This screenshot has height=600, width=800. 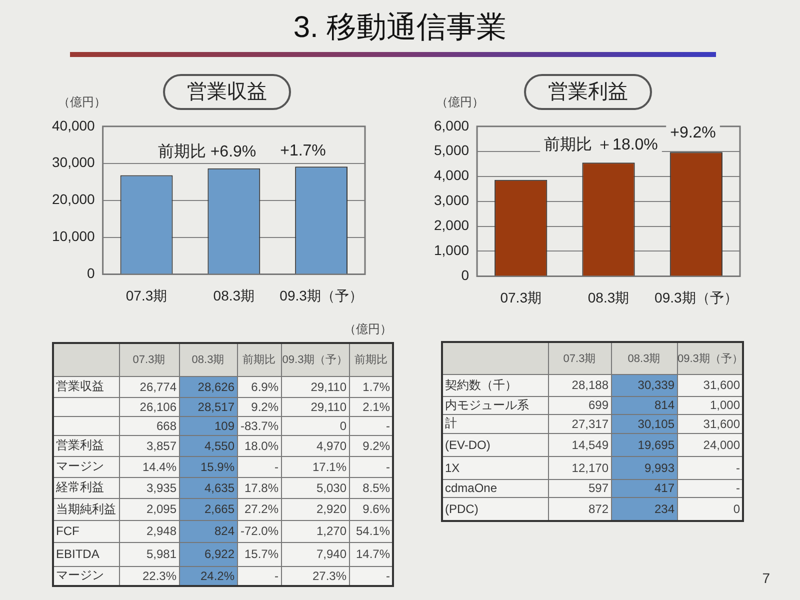 What do you see at coordinates (710, 358) in the screenshot?
I see `category-label: 09.3期（予）` at bounding box center [710, 358].